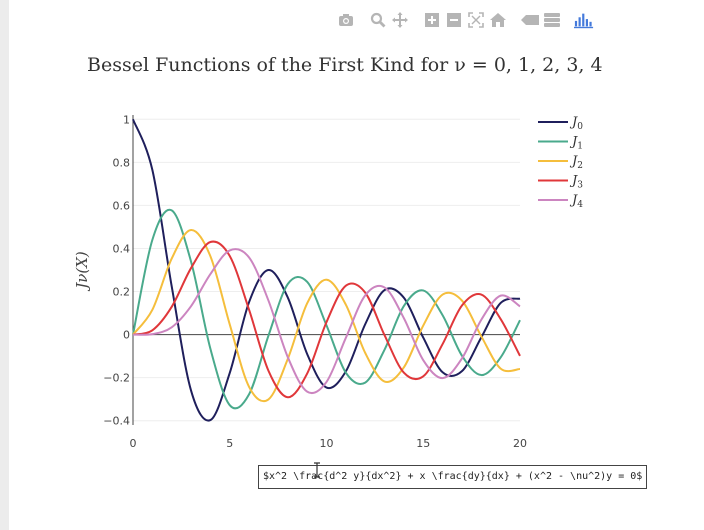  I want to click on pan-icon, so click(400, 20).